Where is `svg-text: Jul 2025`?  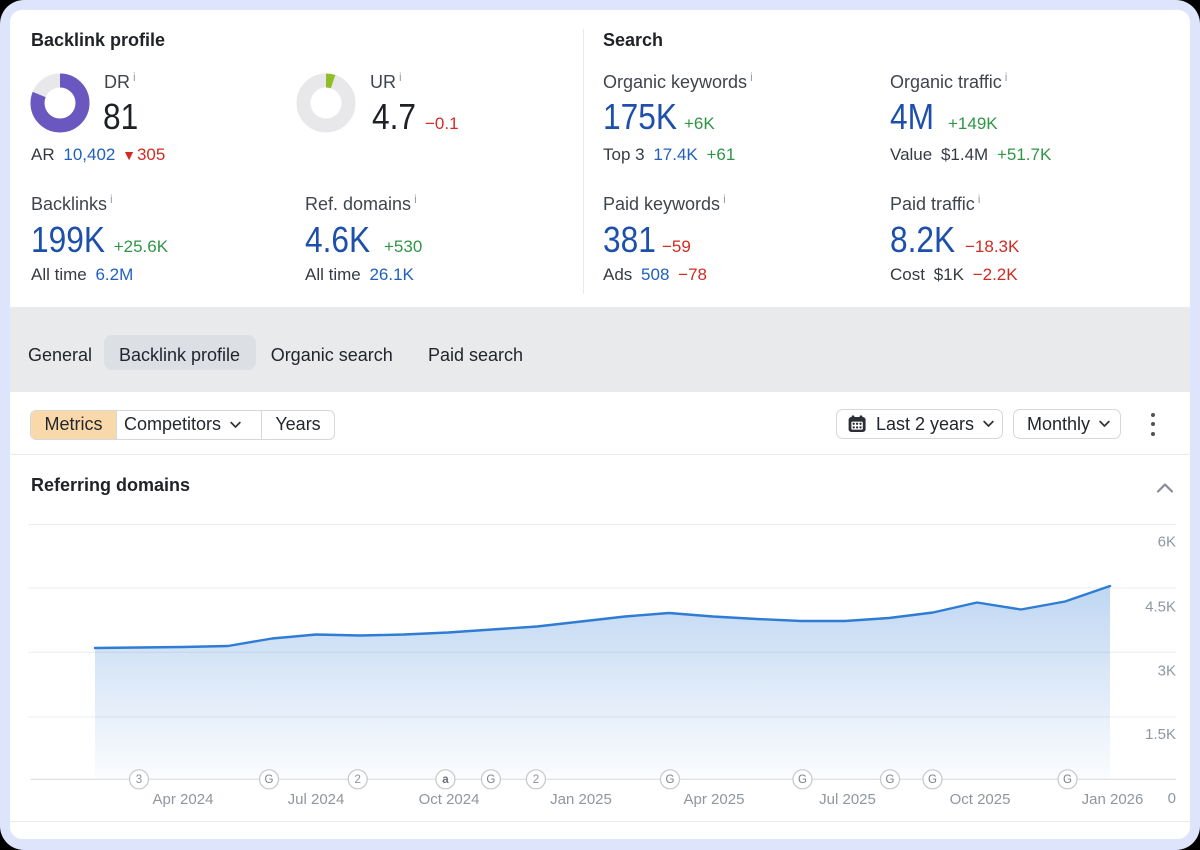
svg-text: Jul 2025 is located at coordinates (847, 799).